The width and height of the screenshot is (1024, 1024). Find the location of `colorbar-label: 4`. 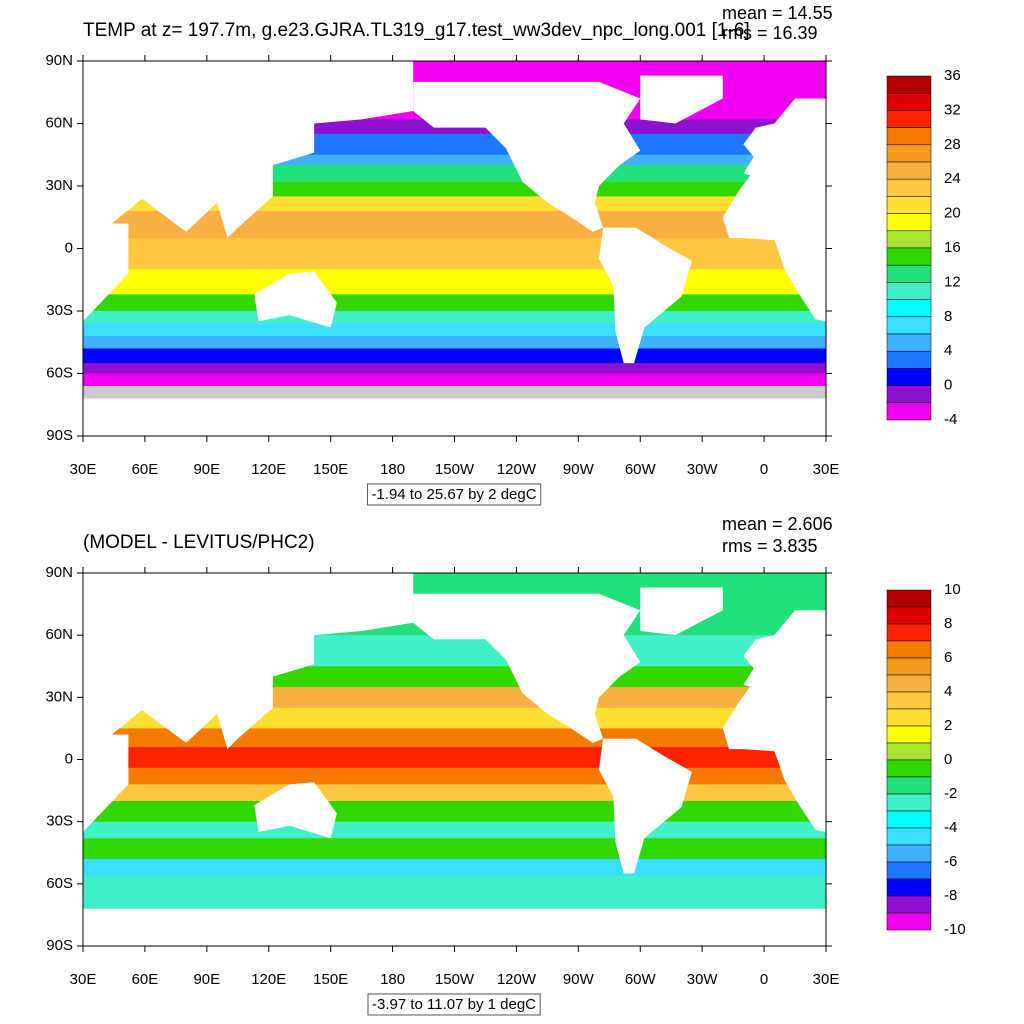

colorbar-label: 4 is located at coordinates (948, 691).